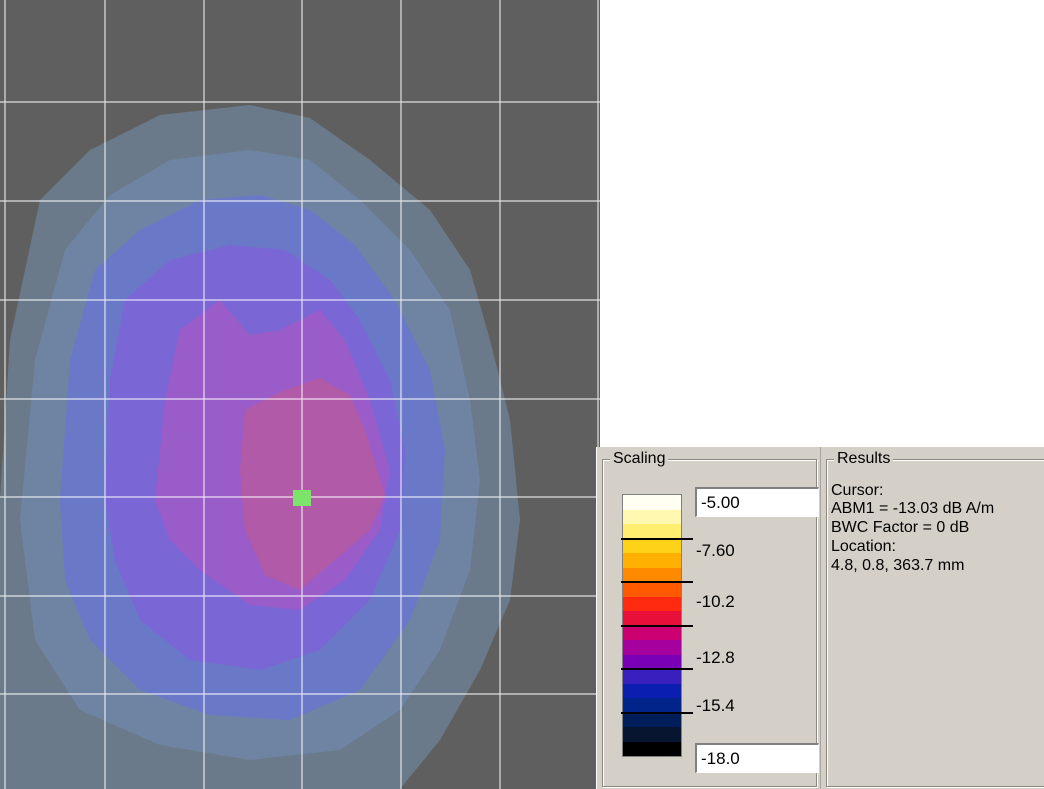  I want to click on scale-tick-label: -10.2, so click(715, 601).